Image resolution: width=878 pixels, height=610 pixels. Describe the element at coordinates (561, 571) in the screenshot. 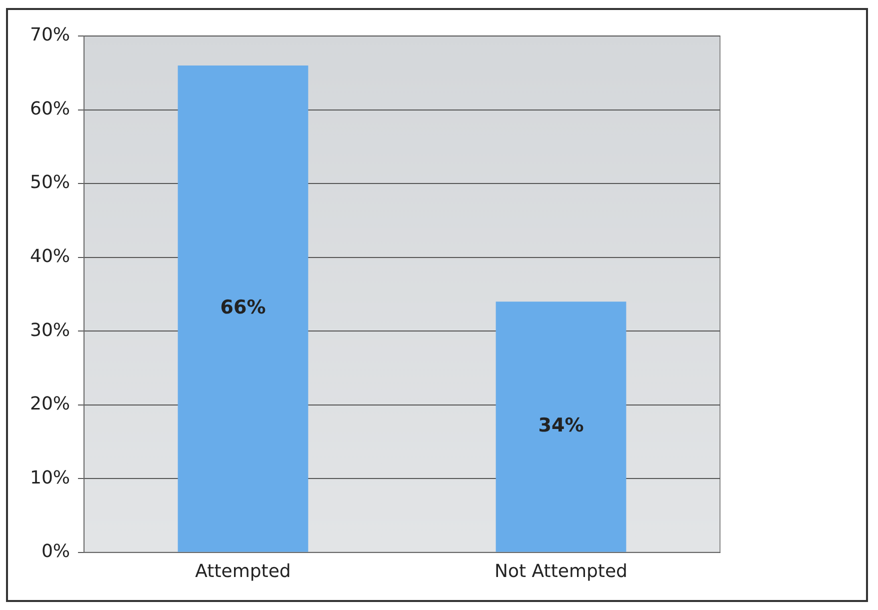

I see `x-tick-label: Not Attempted` at that location.